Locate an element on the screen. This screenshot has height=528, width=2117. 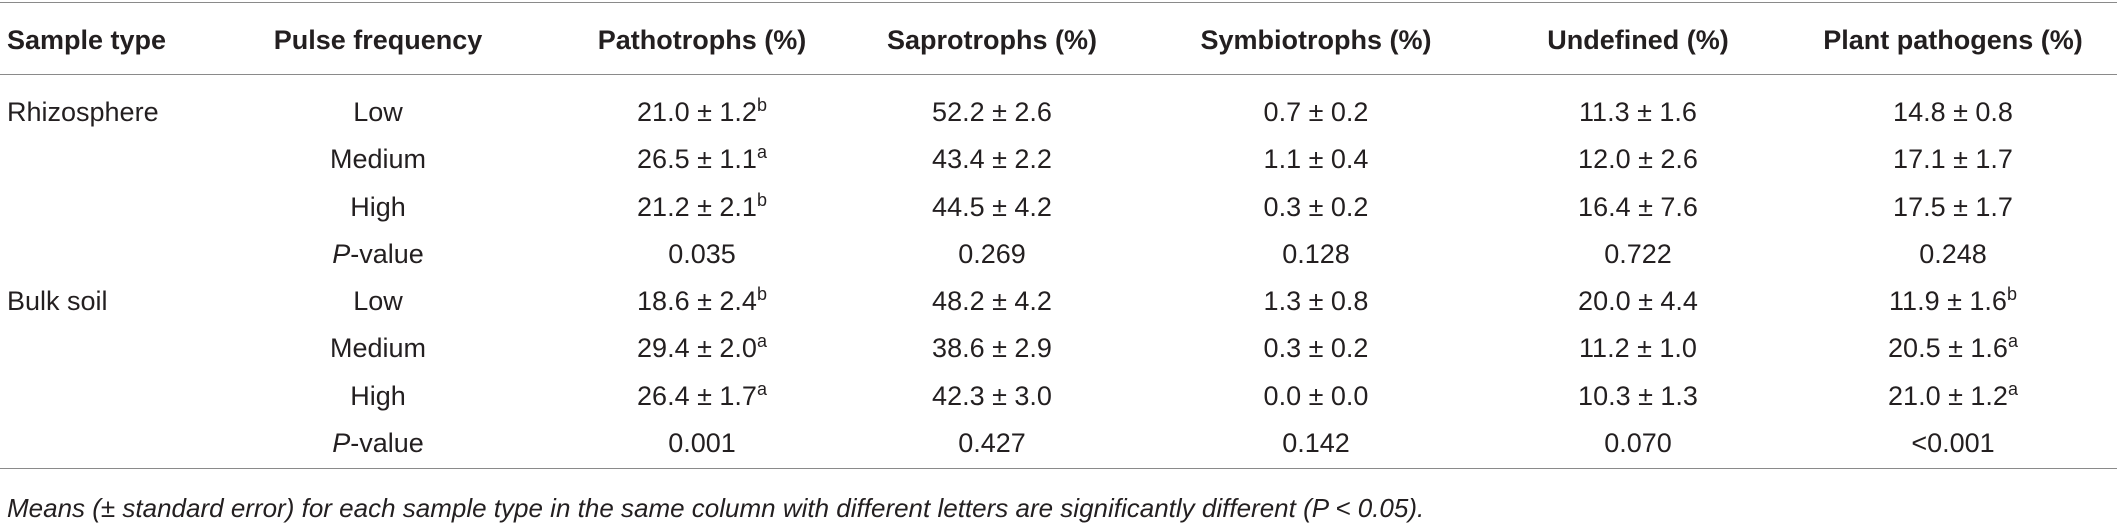
header-cell: Undefined (%) is located at coordinates (1638, 40).